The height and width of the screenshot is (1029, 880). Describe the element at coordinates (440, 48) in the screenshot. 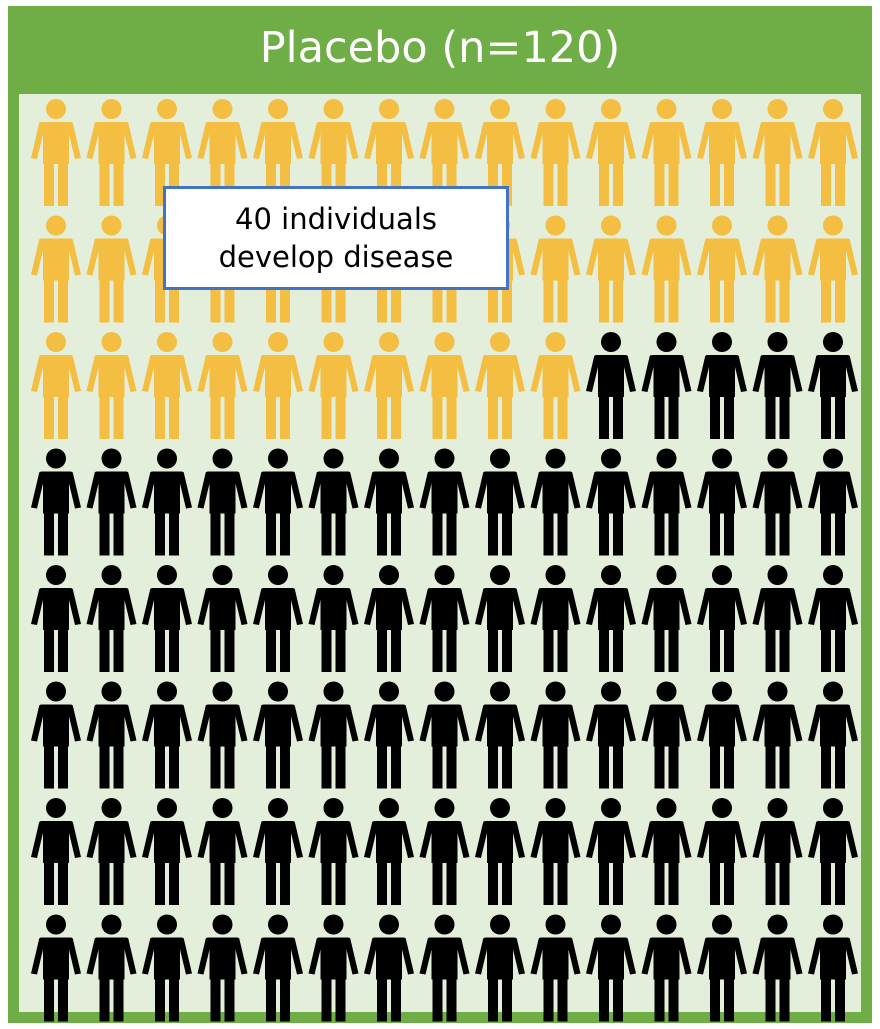

I see `group-title: Placebo (n=120)` at that location.